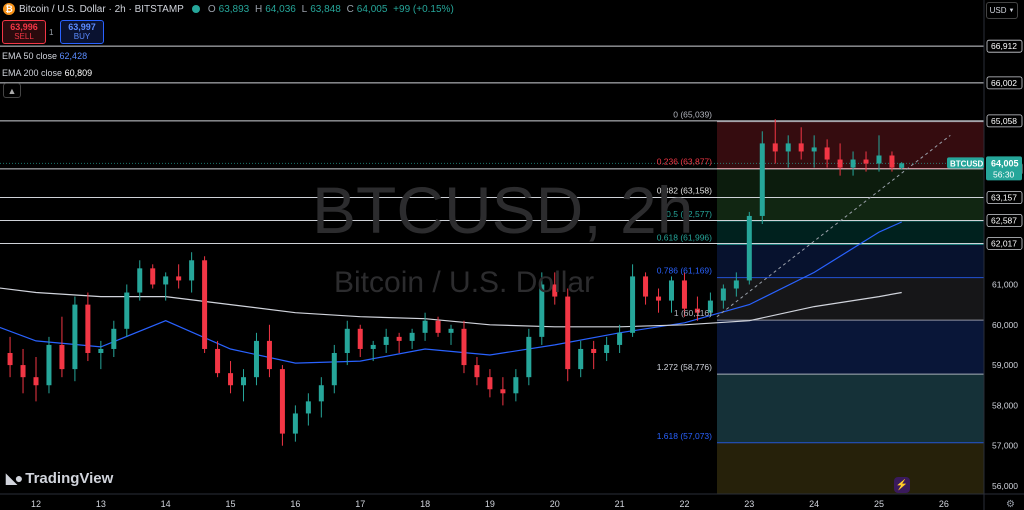 The height and width of the screenshot is (510, 1024). What do you see at coordinates (360, 504) in the screenshot?
I see `time-tick-label: 17` at bounding box center [360, 504].